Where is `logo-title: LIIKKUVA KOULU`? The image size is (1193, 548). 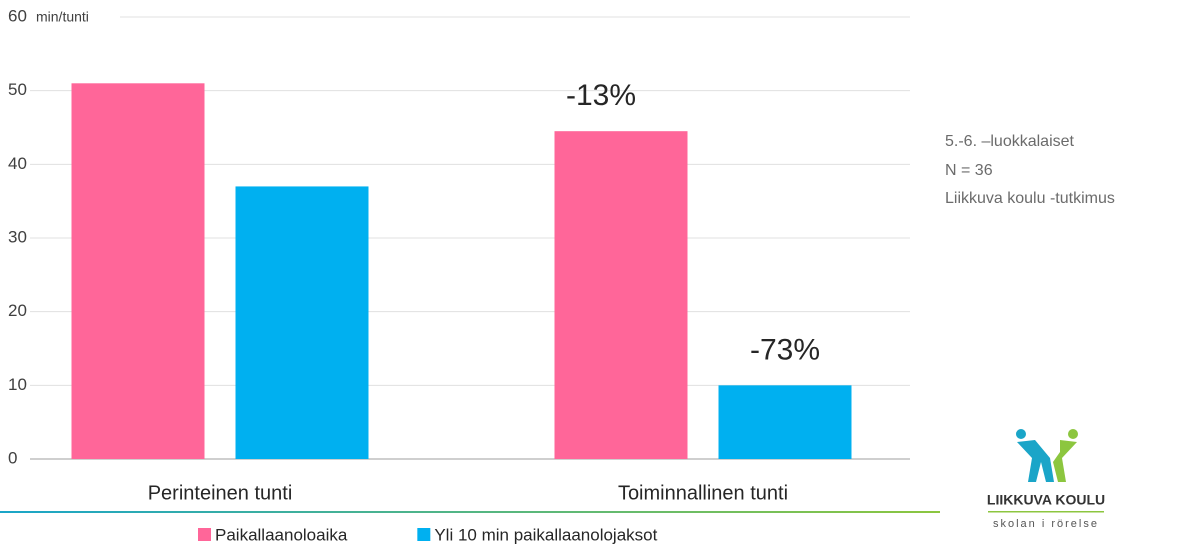
logo-title: LIIKKUVA KOULU is located at coordinates (1046, 500).